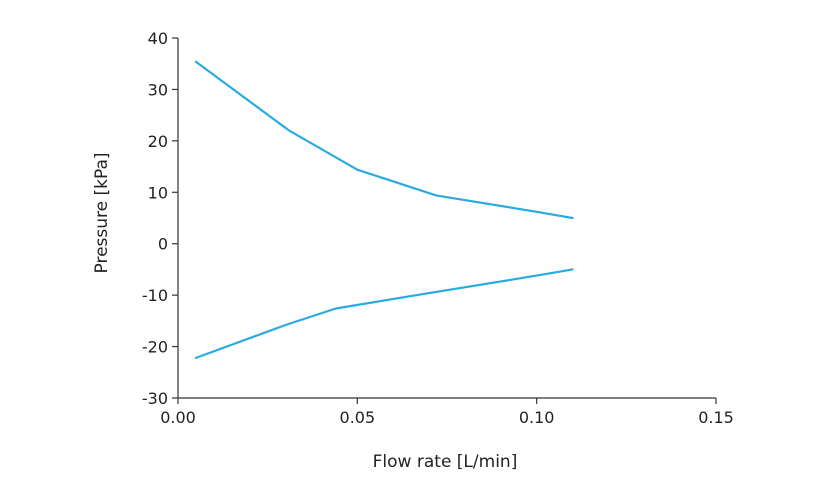 The width and height of the screenshot is (837, 504). Describe the element at coordinates (102, 212) in the screenshot. I see `y-axis-title: Pressure [kPa]` at that location.